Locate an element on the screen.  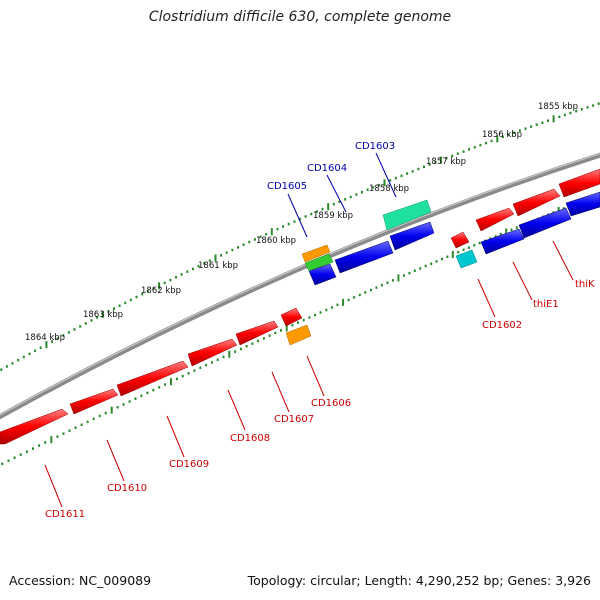
gene-cd1611 is located at coordinates (34, 426).